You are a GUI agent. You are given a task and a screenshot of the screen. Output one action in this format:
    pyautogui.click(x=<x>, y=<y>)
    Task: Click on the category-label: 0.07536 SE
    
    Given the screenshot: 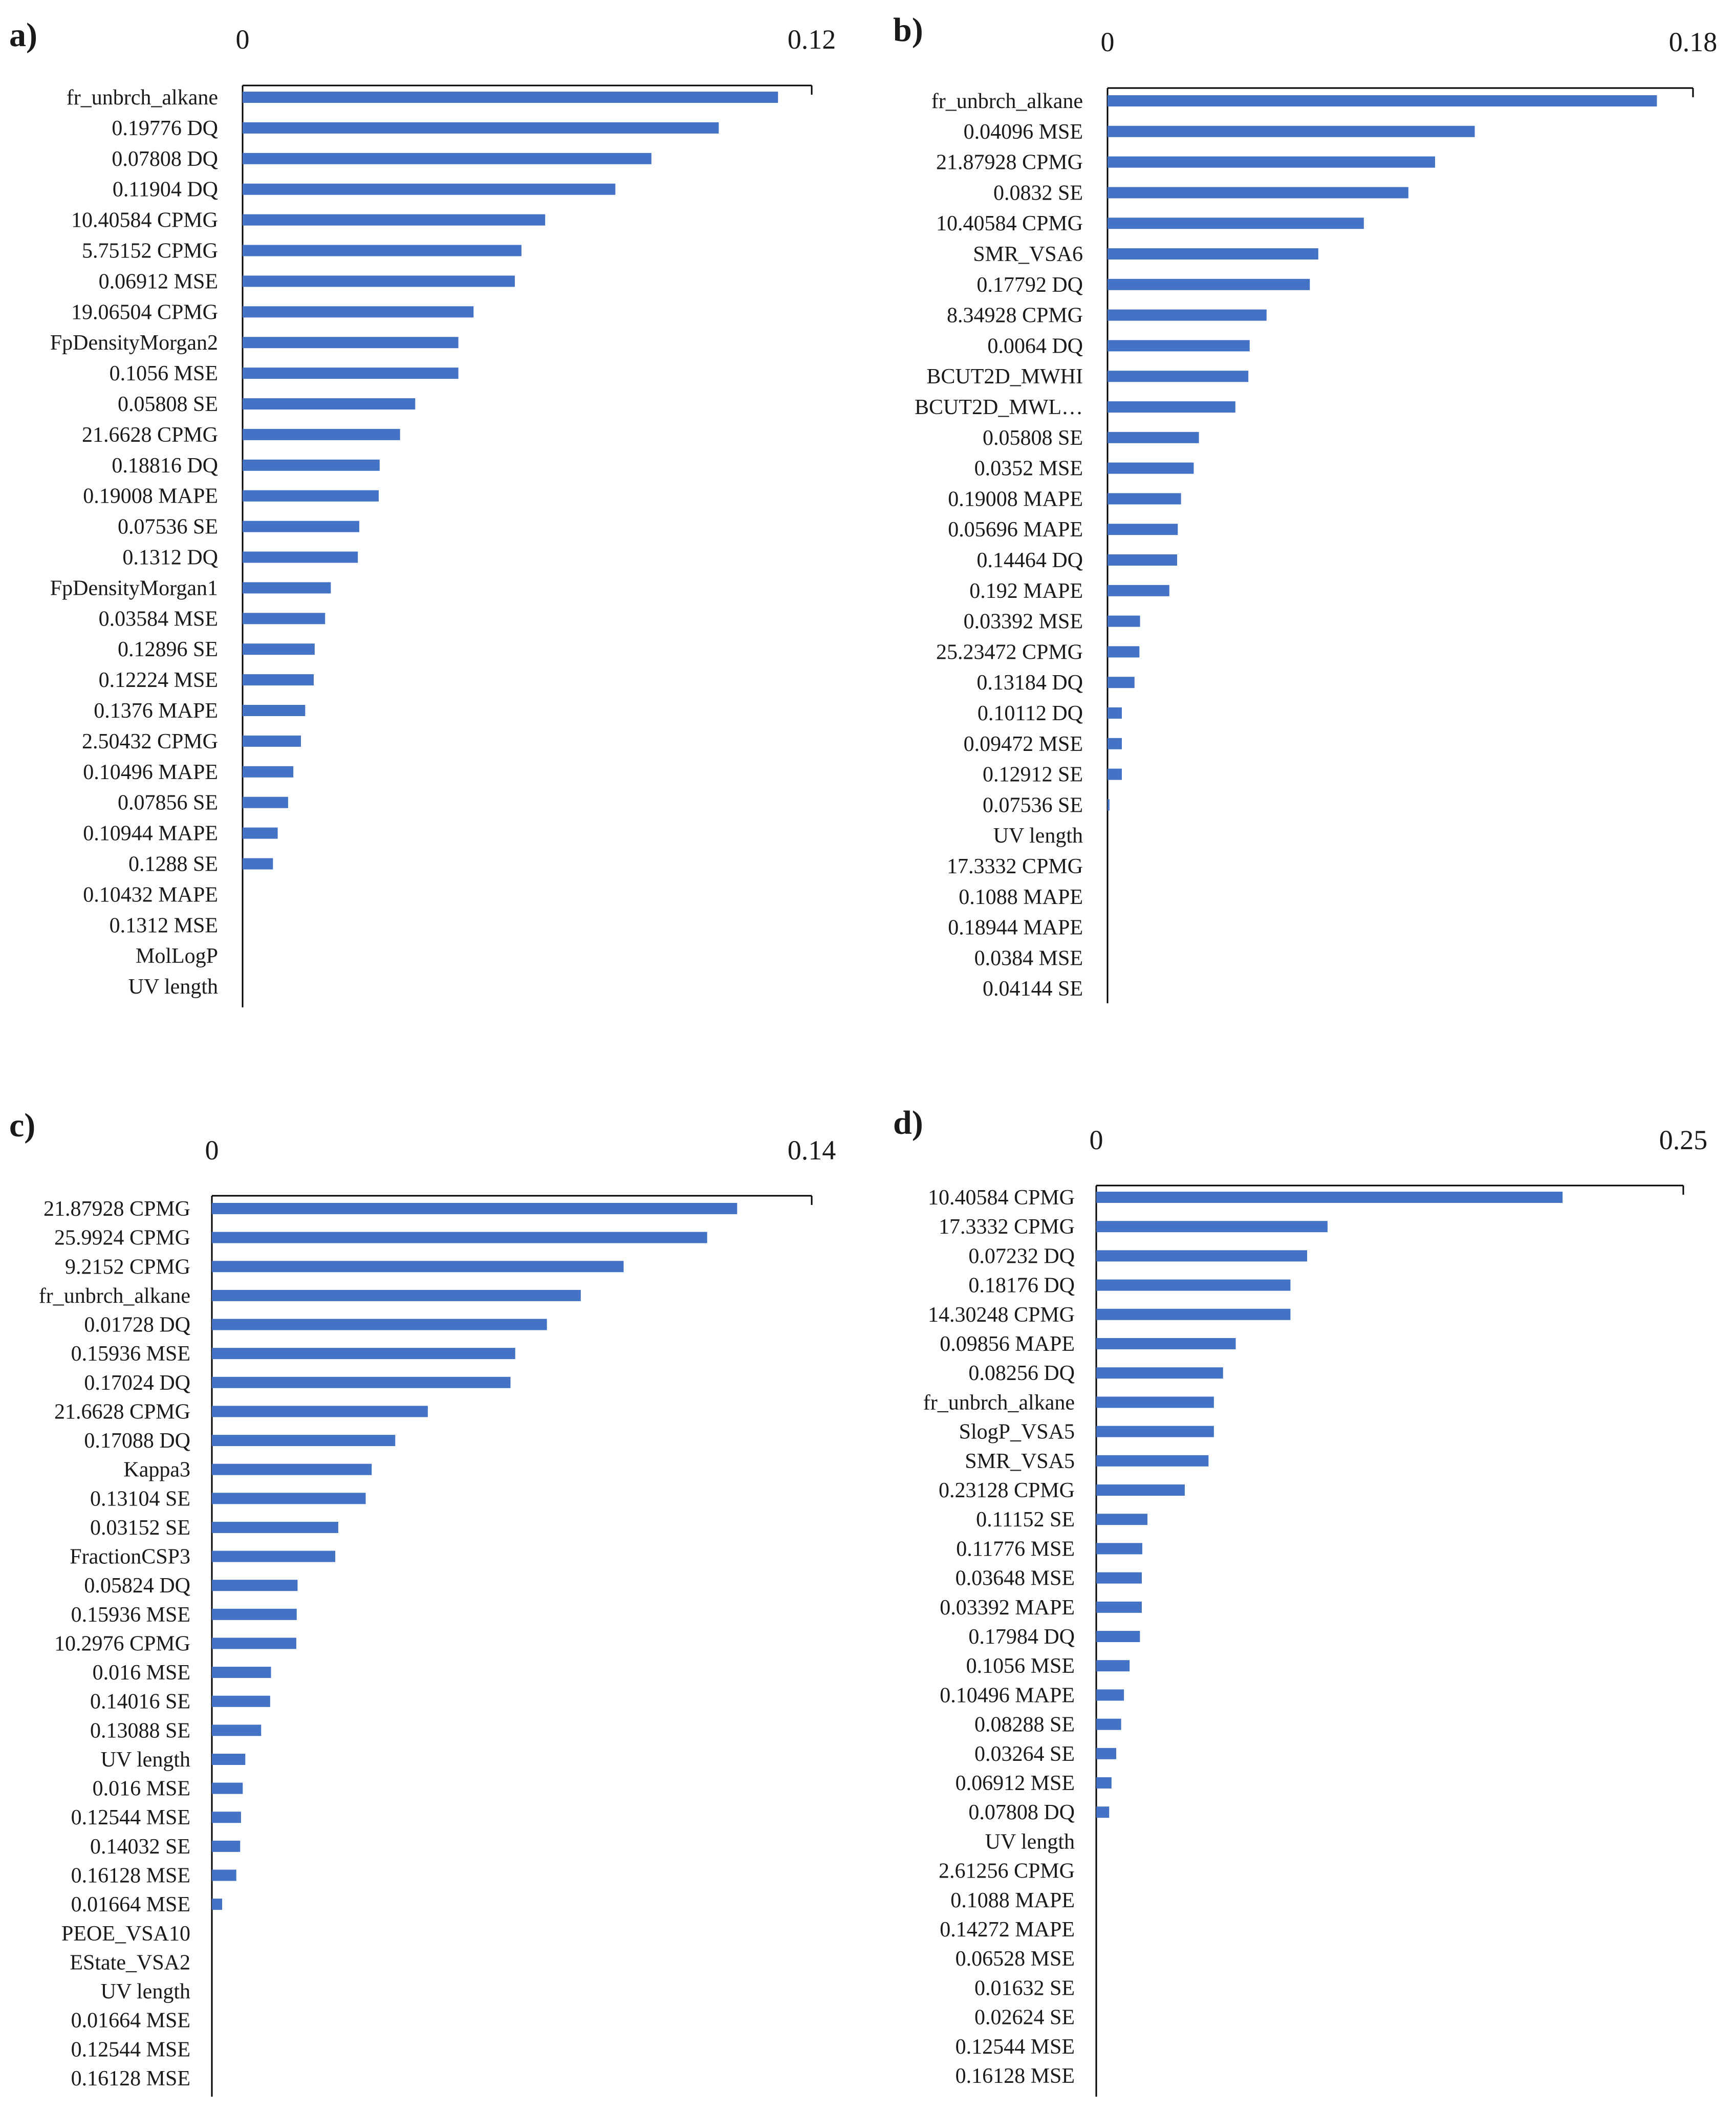 What is the action you would take?
    pyautogui.click(x=1033, y=805)
    